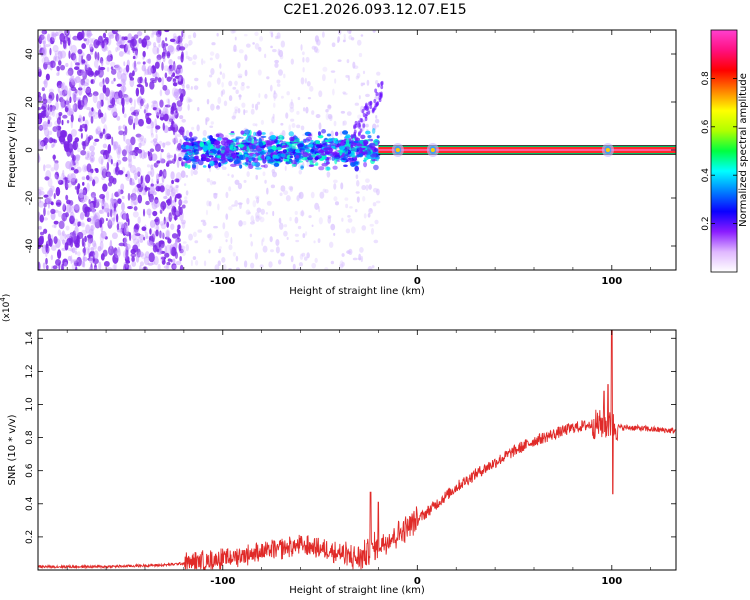 This screenshot has width=750, height=600. What do you see at coordinates (706, 175) in the screenshot?
I see `colorbar-tick-label: 0.4` at bounding box center [706, 175].